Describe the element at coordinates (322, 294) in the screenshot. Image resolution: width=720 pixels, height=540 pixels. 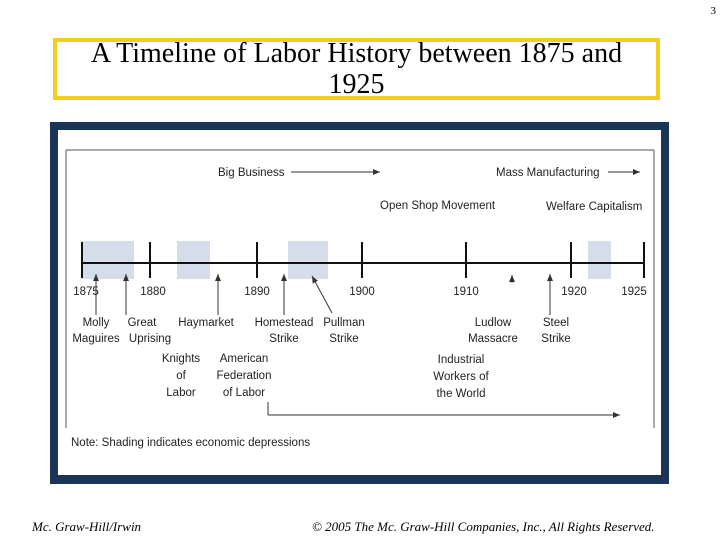
I see `arrow-pullman` at that location.